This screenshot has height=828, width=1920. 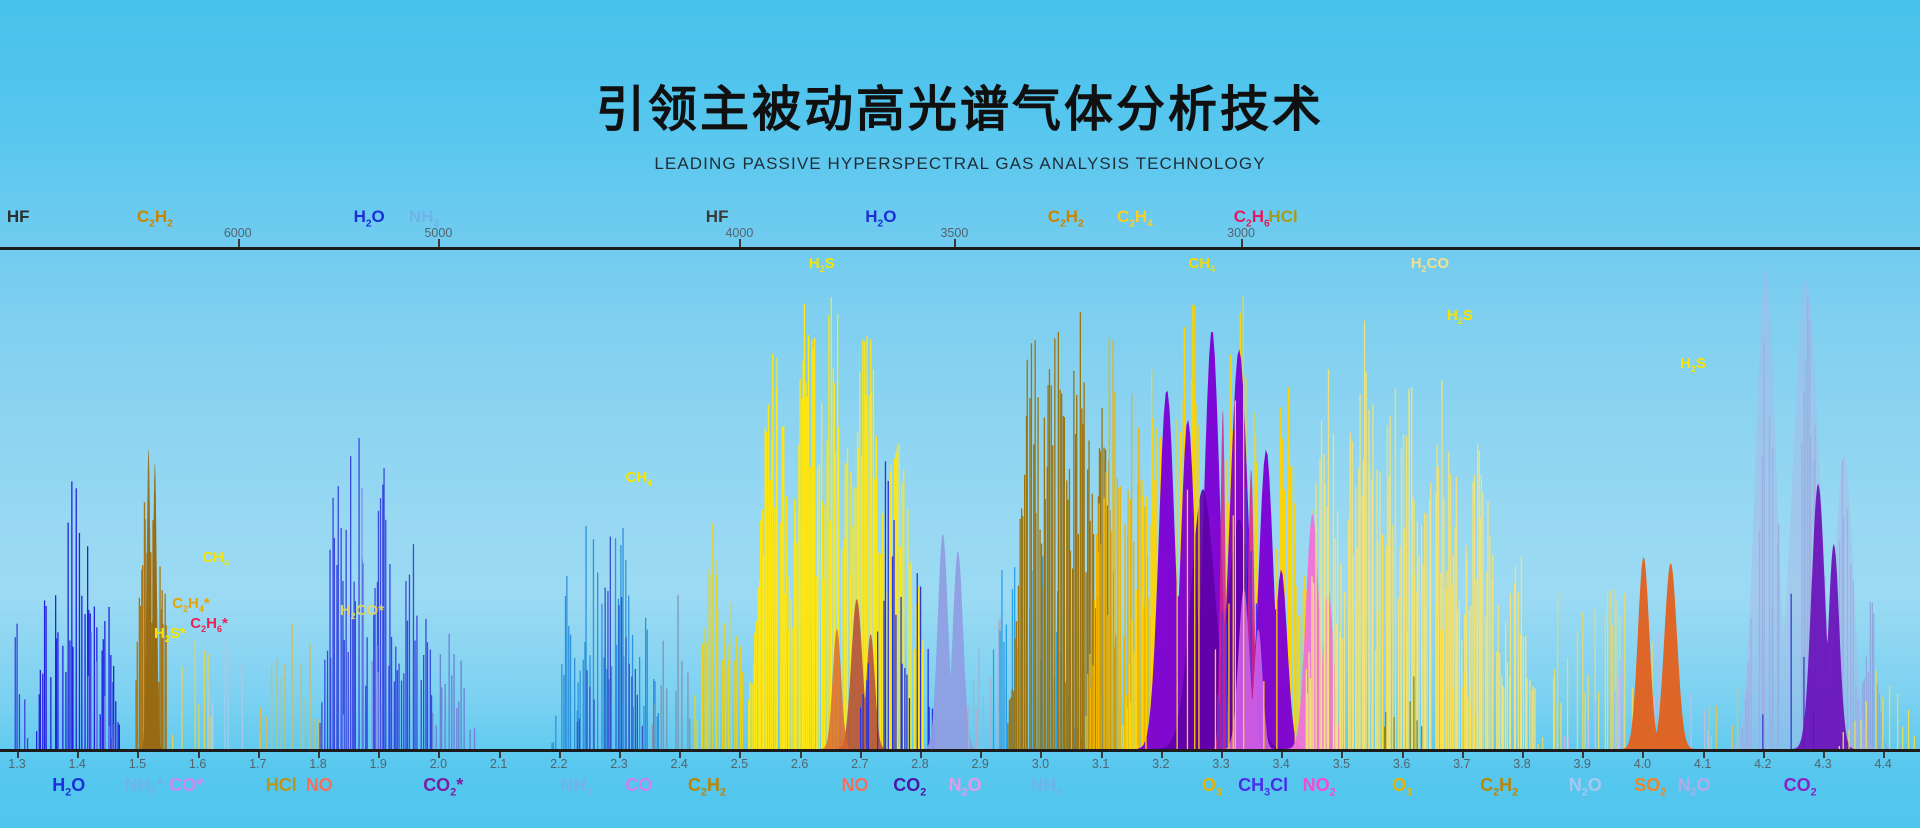 What do you see at coordinates (1341, 764) in the screenshot?
I see `wavelength-tick-label: 3.5` at bounding box center [1341, 764].